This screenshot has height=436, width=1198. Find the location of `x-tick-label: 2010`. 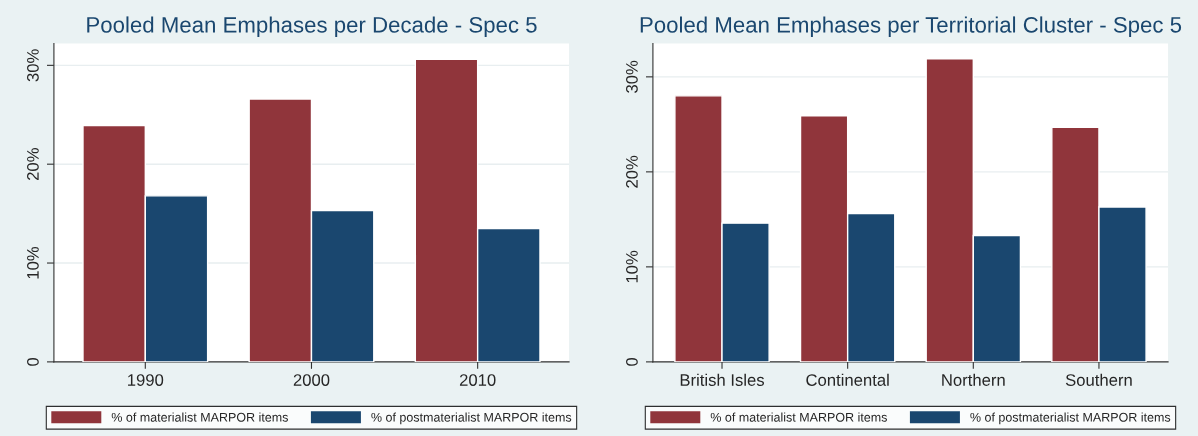

x-tick-label: 2010 is located at coordinates (477, 380).